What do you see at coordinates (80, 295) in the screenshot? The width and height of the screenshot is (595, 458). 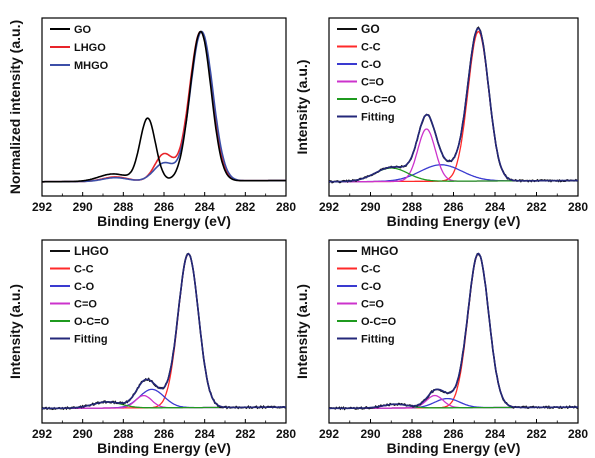 I see `legend: LHGO C-C C-O C=O O-C=O Fitting` at bounding box center [80, 295].